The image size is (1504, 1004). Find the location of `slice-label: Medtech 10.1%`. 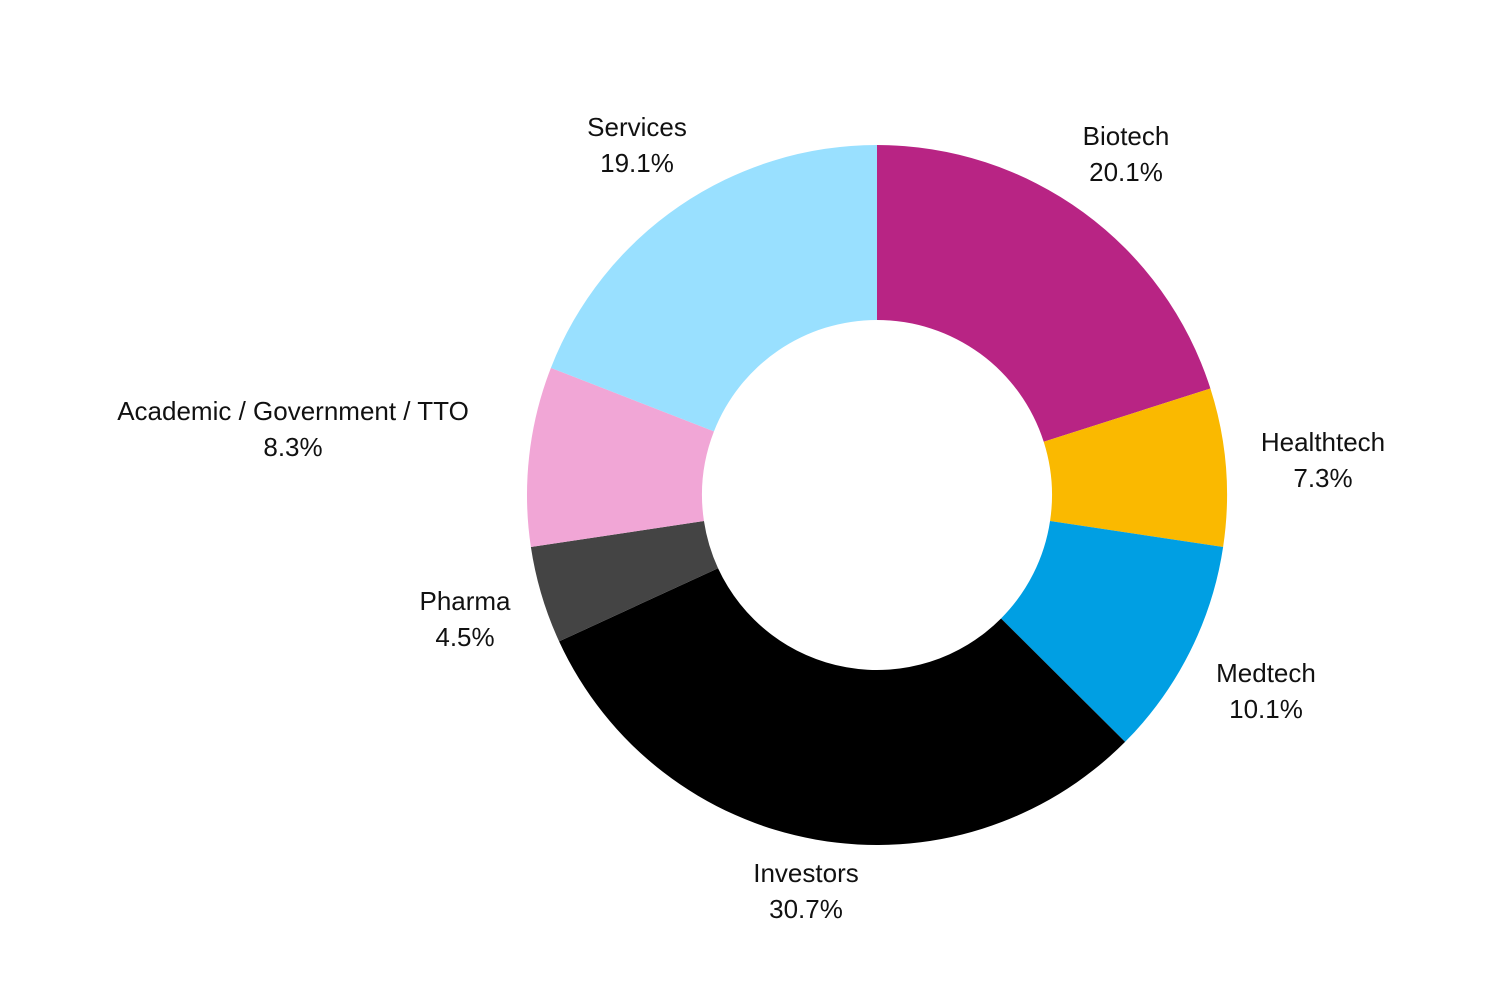

slice-label: Medtech 10.1% is located at coordinates (1266, 691).